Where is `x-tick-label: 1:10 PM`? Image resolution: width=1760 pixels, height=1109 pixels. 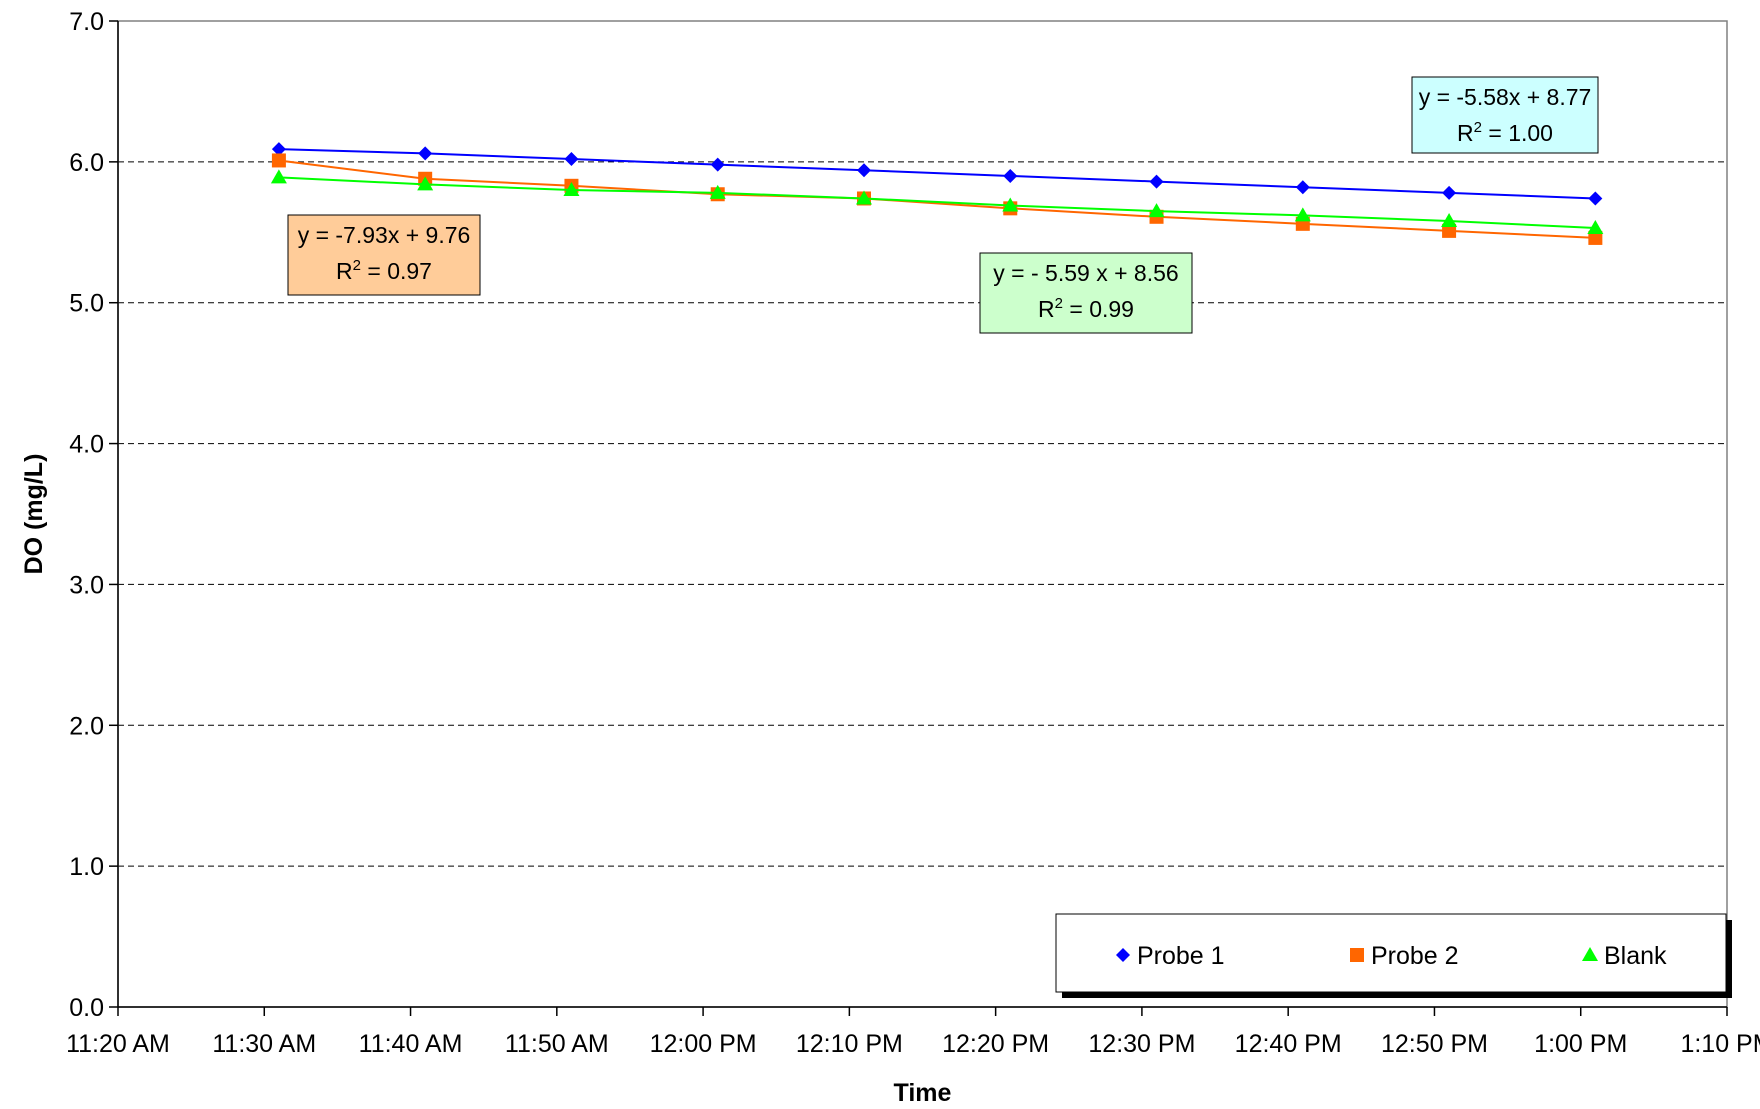
x-tick-label: 1:10 PM is located at coordinates (1720, 1044).